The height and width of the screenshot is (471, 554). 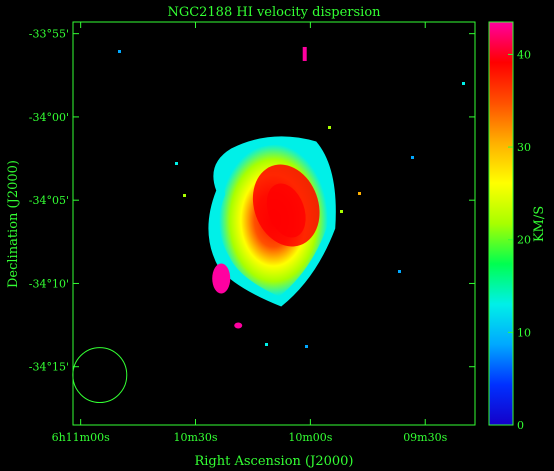 I want to click on y-tick-label: -33°55', so click(x=49, y=34).